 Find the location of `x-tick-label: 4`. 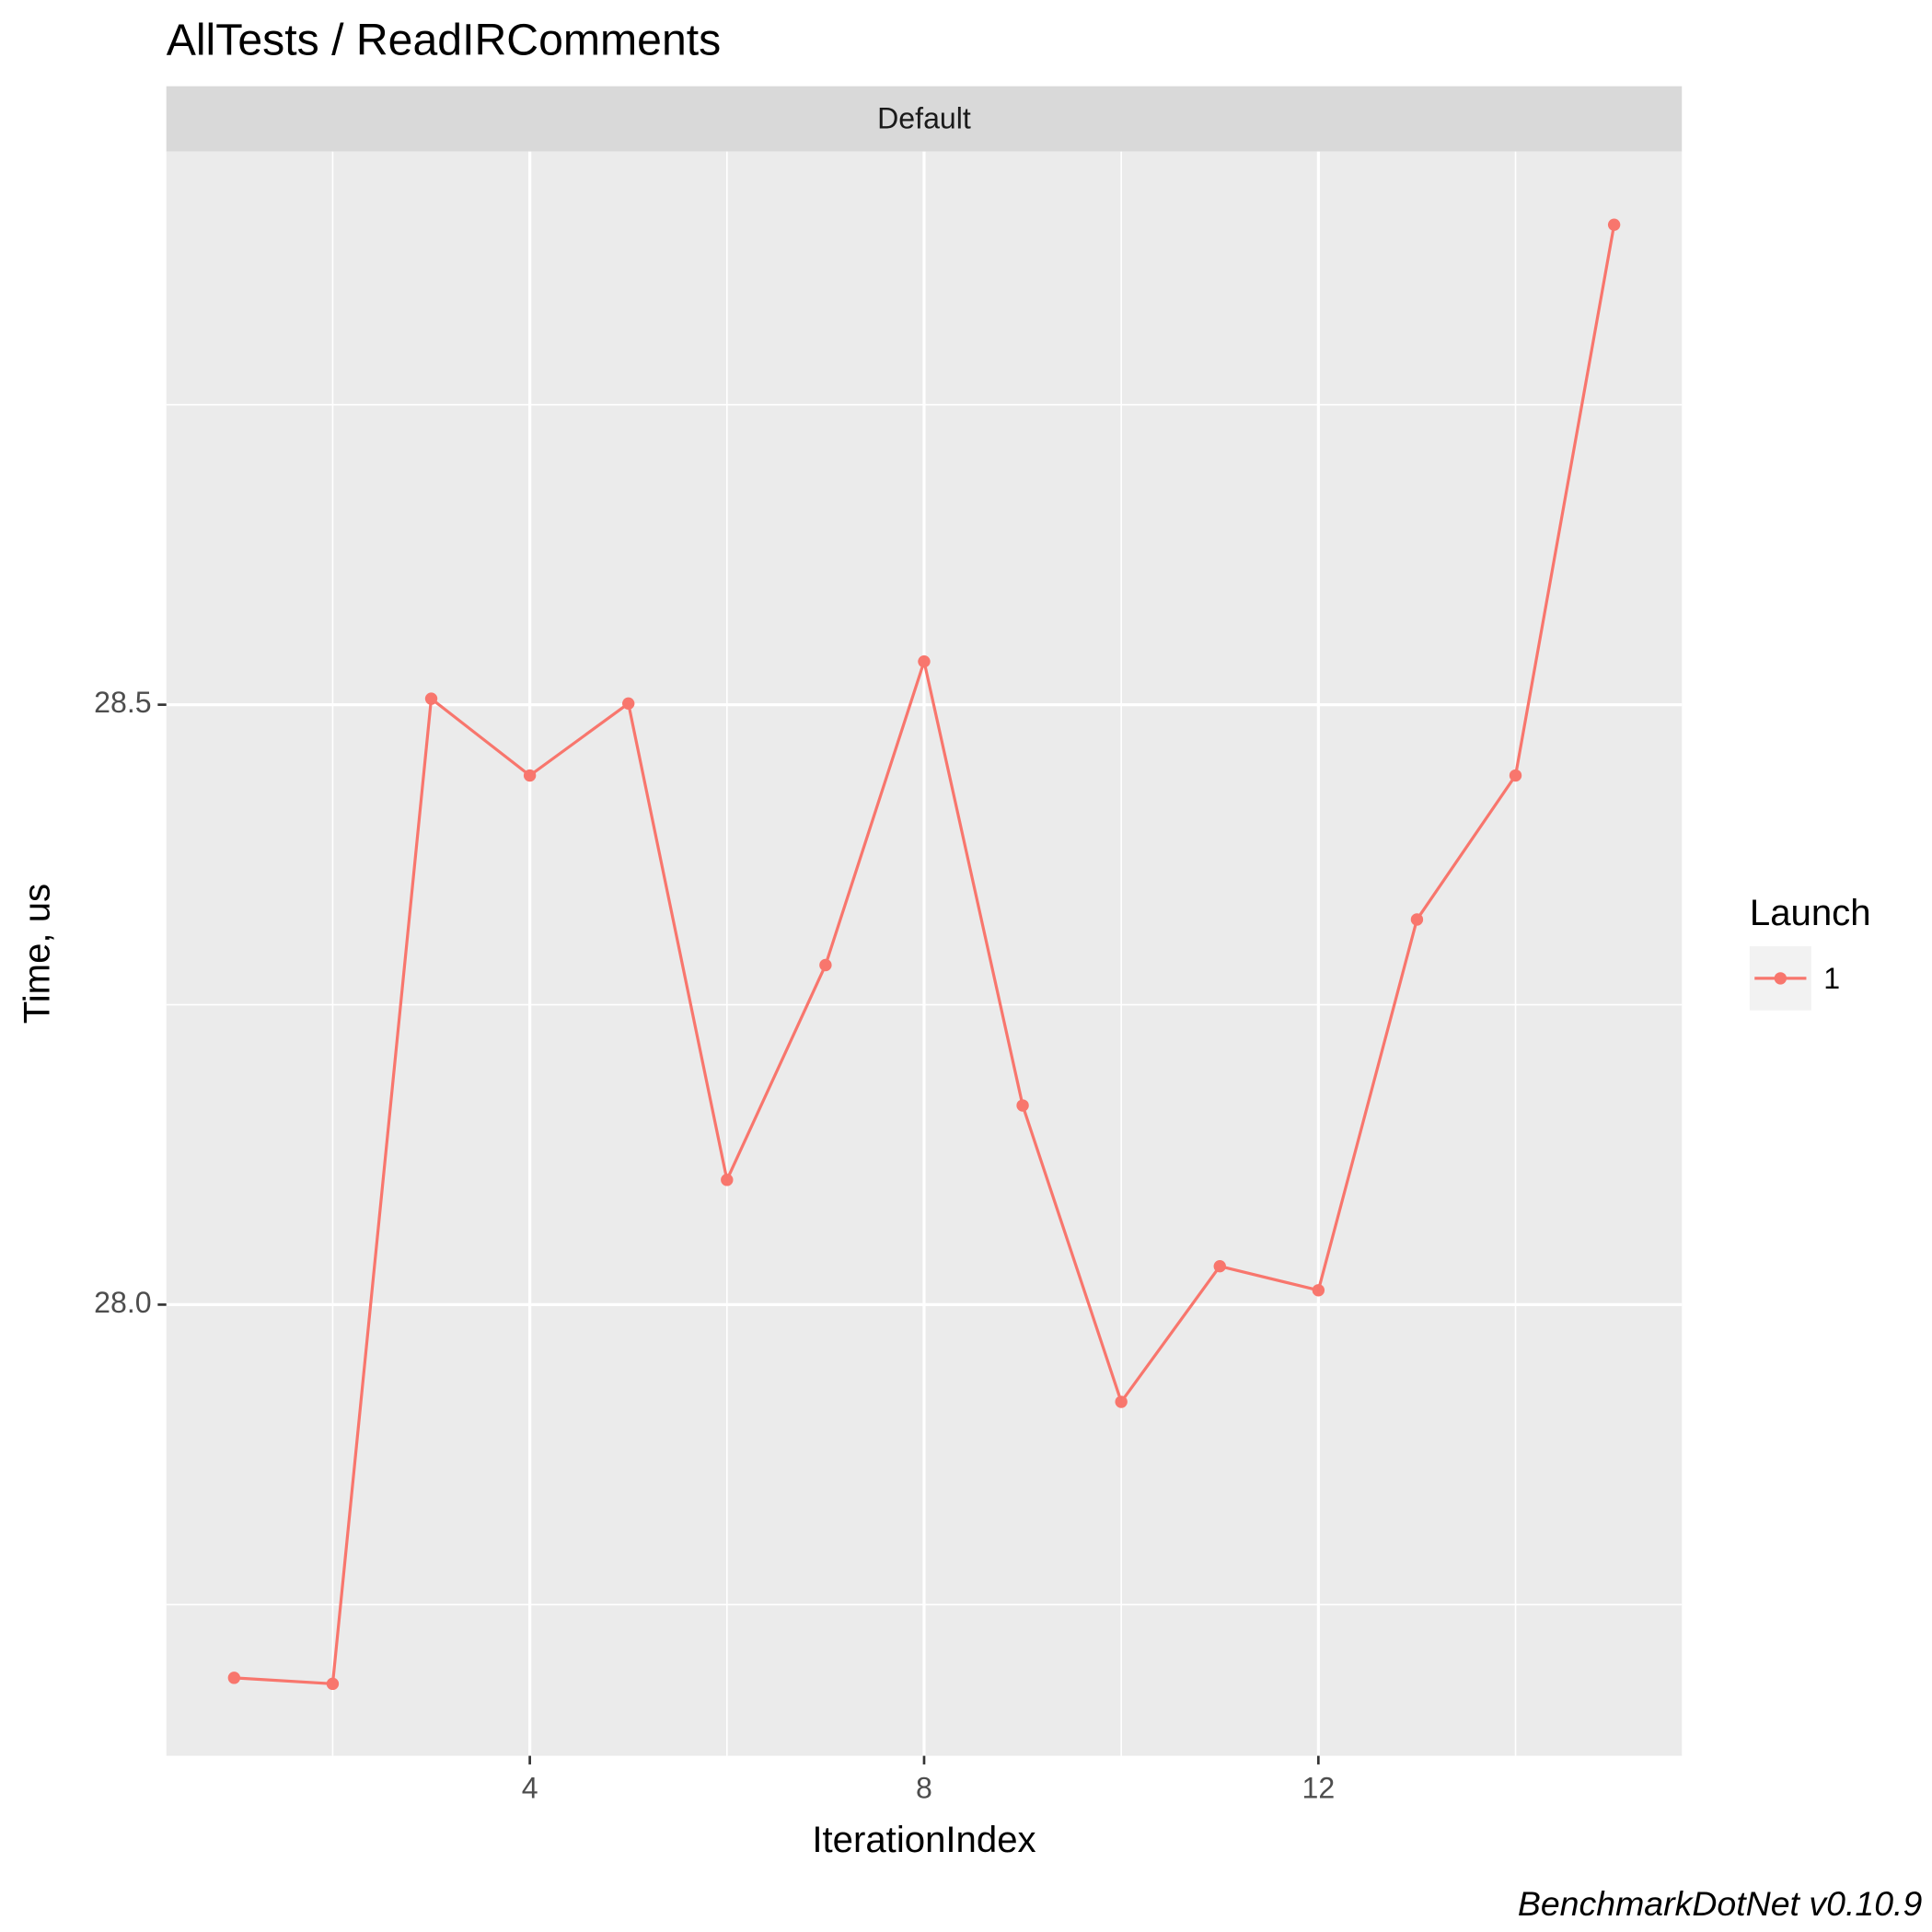

x-tick-label: 4 is located at coordinates (530, 1789).